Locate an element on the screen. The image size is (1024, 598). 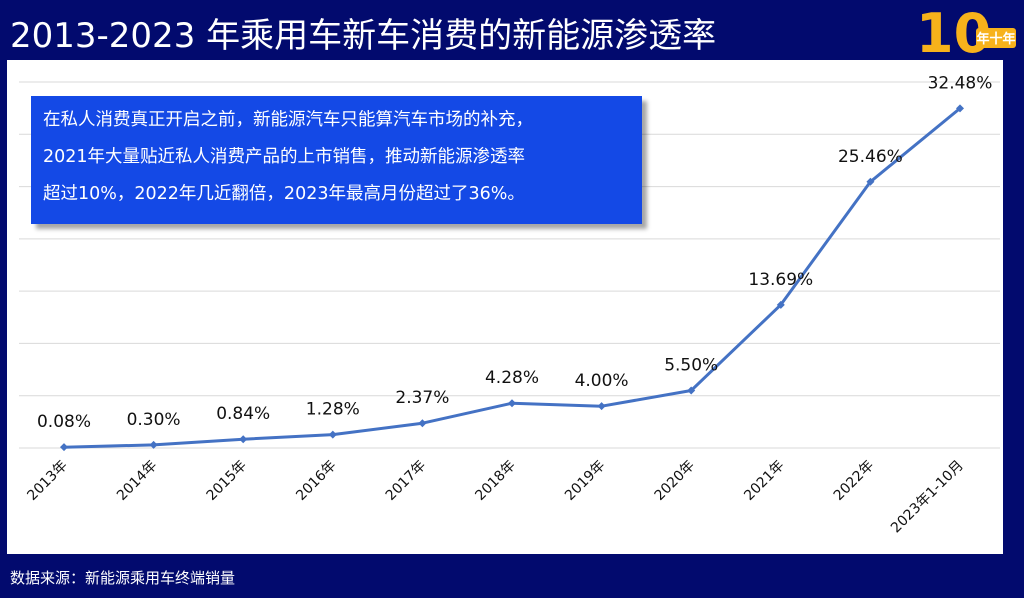
data-label: 5.50% is located at coordinates (691, 365).